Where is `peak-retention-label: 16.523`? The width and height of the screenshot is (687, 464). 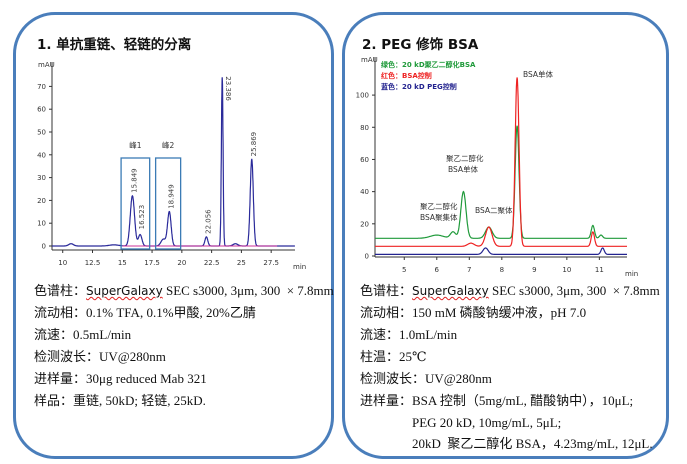 peak-retention-label: 16.523 is located at coordinates (142, 217).